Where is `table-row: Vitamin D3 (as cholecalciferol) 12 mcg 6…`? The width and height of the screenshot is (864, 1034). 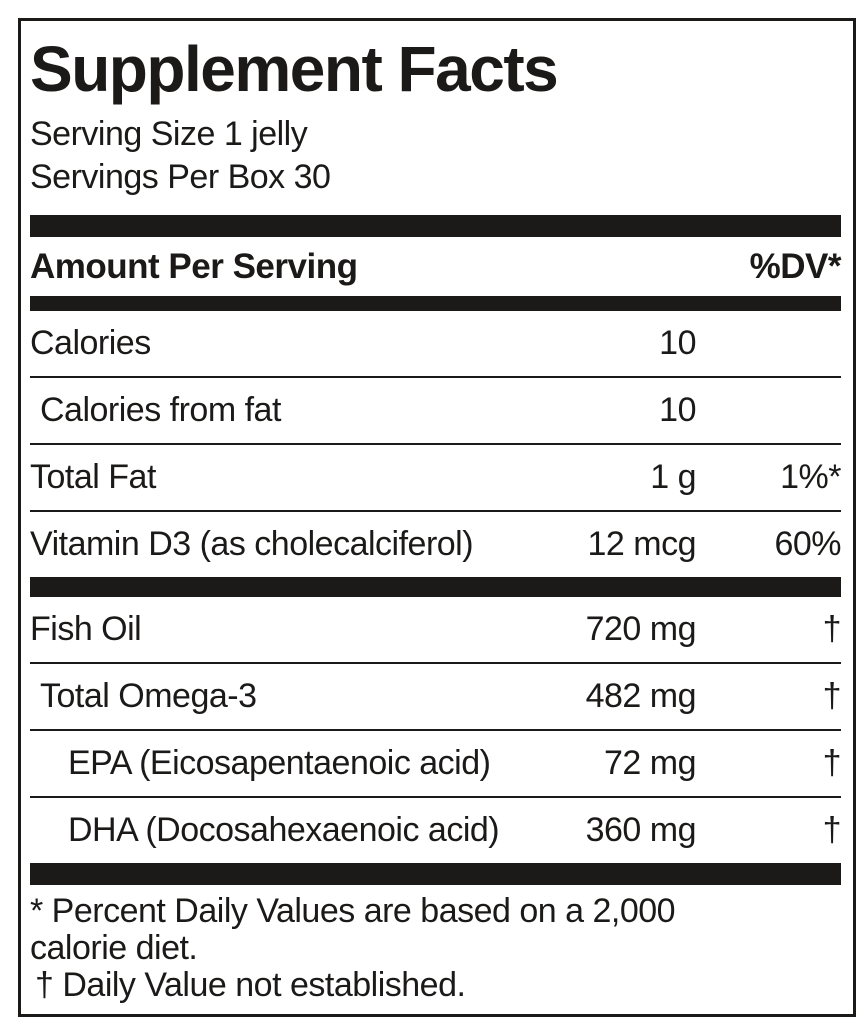 table-row: Vitamin D3 (as cholecalciferol) 12 mcg 6… is located at coordinates (436, 544).